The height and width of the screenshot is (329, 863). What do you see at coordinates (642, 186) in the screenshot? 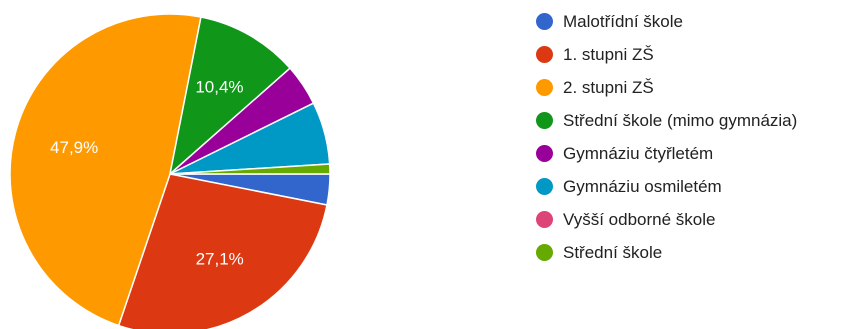
I see `legend-label: Gymnáziu osmiletém` at bounding box center [642, 186].